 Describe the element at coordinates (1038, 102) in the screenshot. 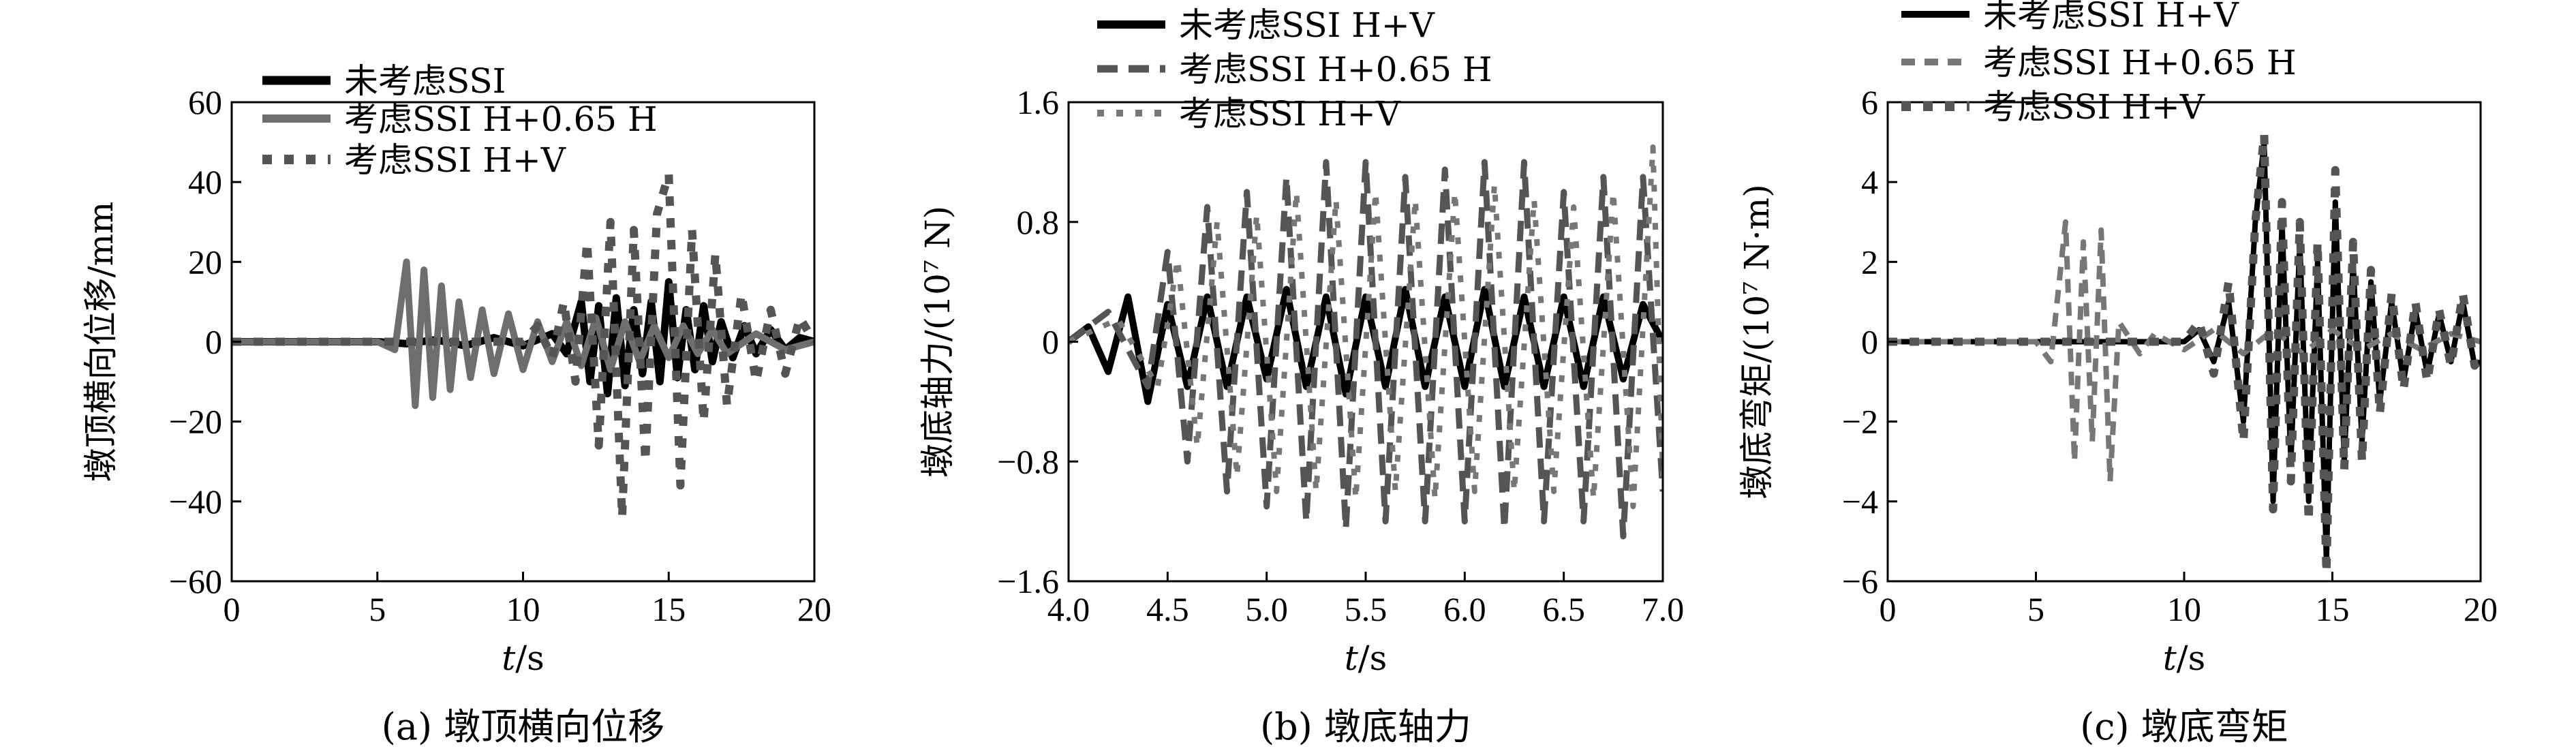

I see `y-tick-label: 1.6` at that location.